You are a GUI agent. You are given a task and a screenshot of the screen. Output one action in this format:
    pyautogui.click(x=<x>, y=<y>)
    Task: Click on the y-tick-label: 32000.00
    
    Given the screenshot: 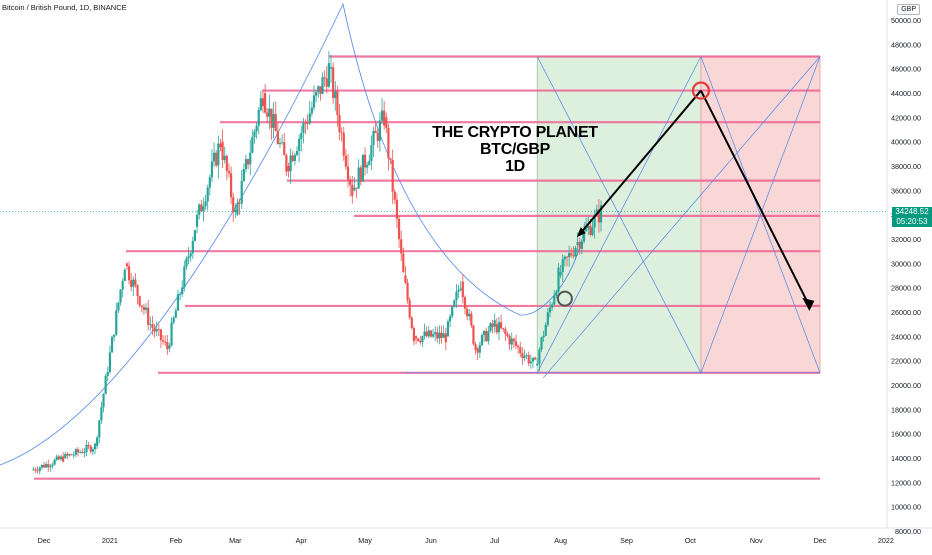 What is the action you would take?
    pyautogui.click(x=906, y=239)
    